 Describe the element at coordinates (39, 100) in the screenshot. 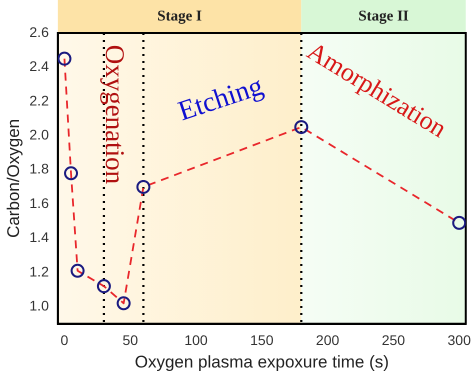

I see `y-tick-label: 2.2` at that location.